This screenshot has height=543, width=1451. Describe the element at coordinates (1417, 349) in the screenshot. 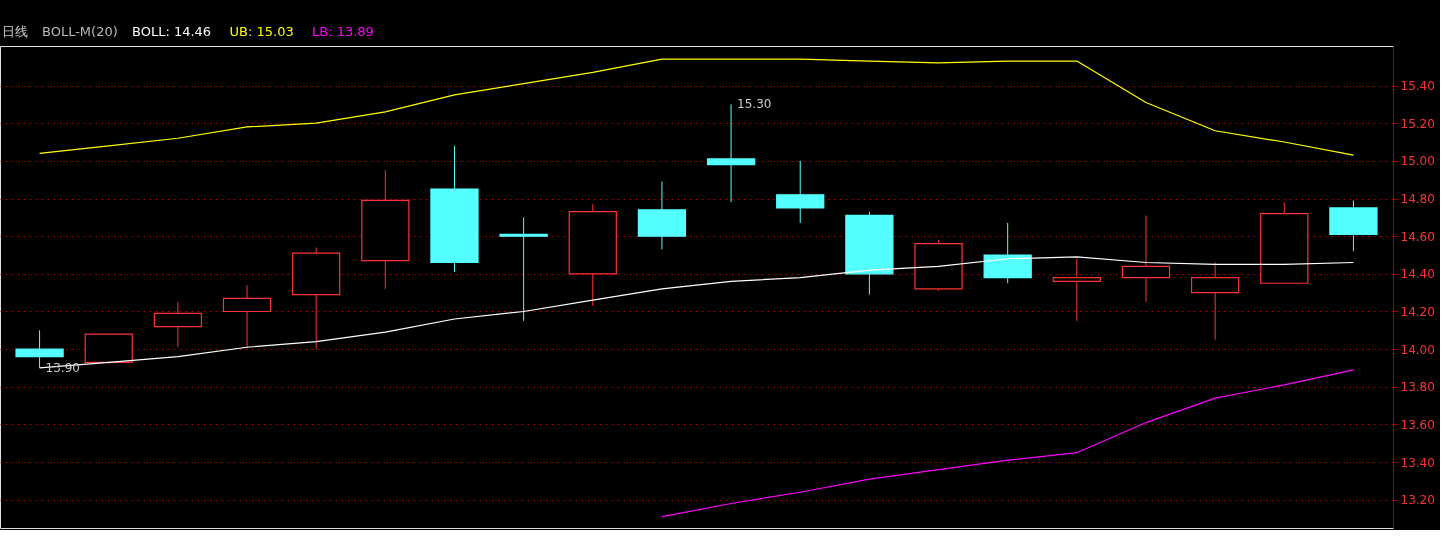

I see `y-tick-label: 14.00` at that location.